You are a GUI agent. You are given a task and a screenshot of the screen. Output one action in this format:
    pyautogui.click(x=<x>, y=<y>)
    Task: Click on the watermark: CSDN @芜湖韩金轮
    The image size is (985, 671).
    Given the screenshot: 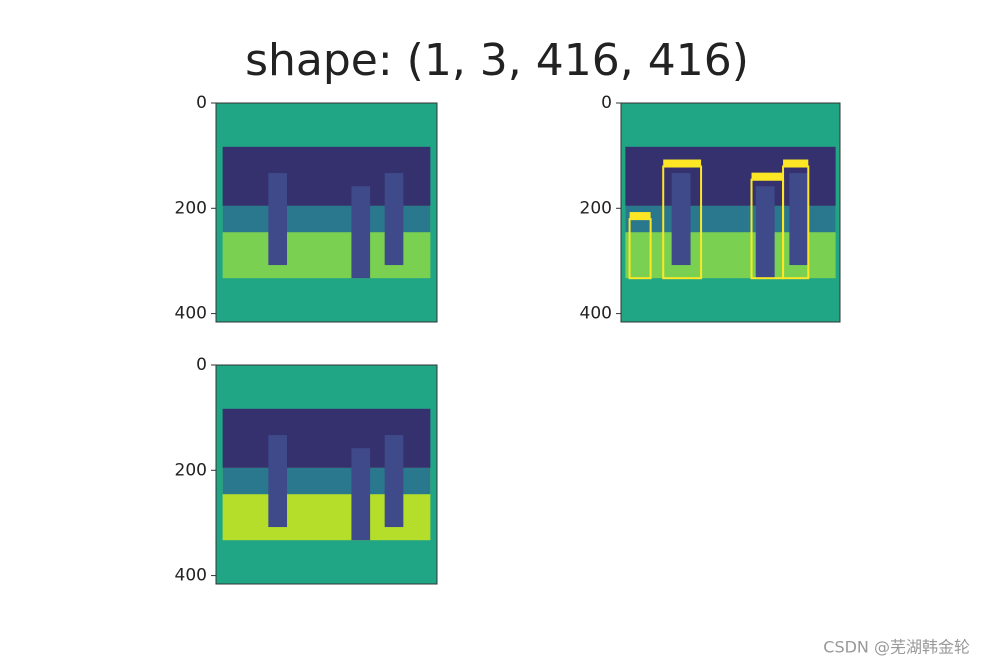 What is the action you would take?
    pyautogui.click(x=896, y=647)
    